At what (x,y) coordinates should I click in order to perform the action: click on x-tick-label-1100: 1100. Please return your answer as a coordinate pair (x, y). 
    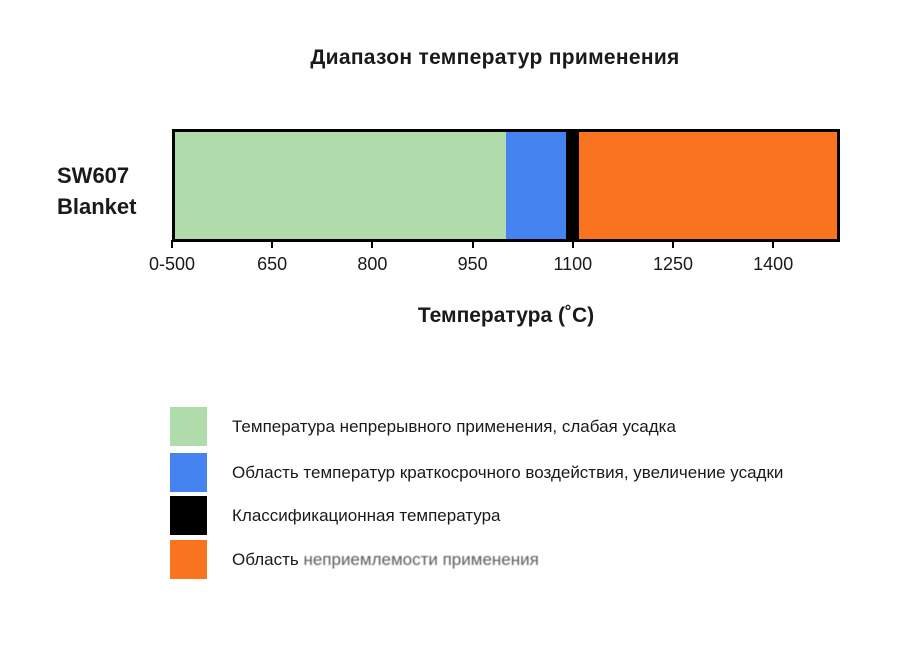
    Looking at the image, I should click on (573, 264).